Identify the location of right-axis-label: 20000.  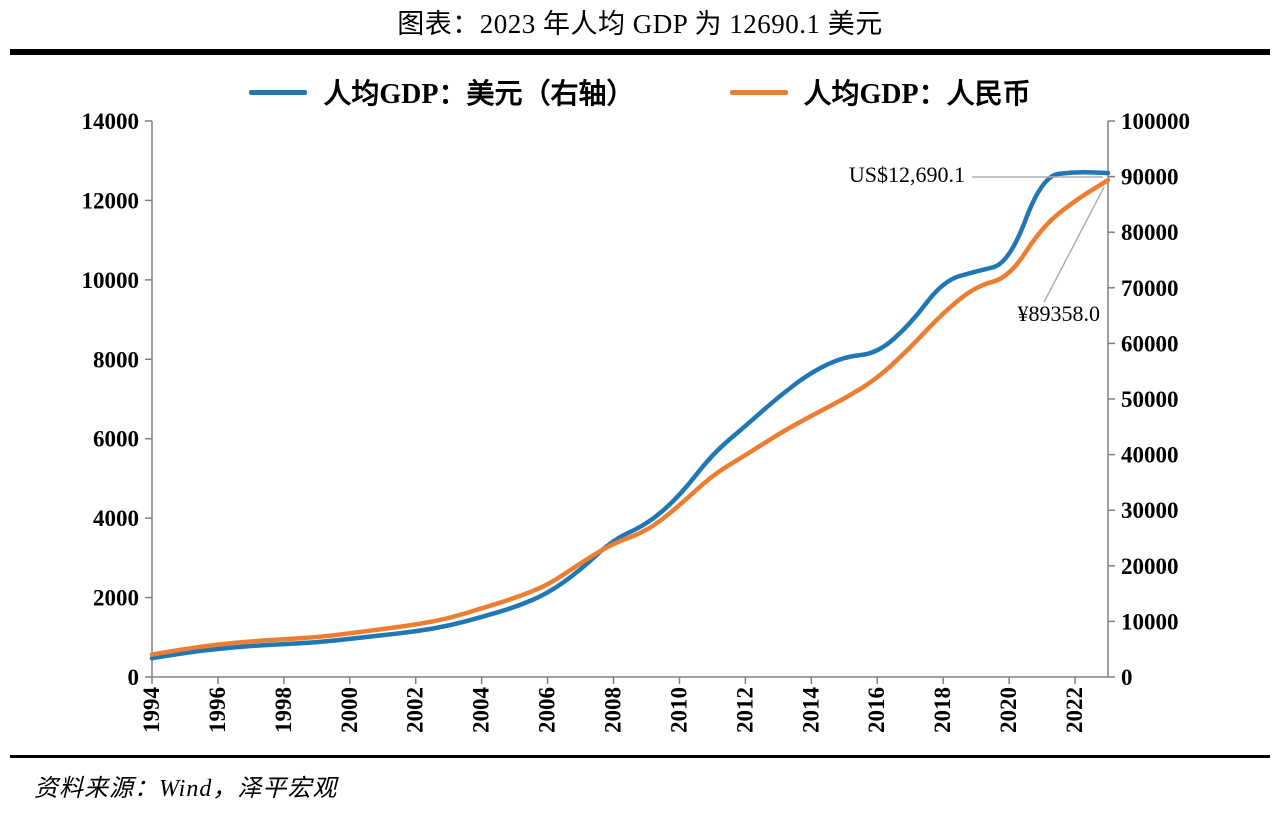
(1150, 566).